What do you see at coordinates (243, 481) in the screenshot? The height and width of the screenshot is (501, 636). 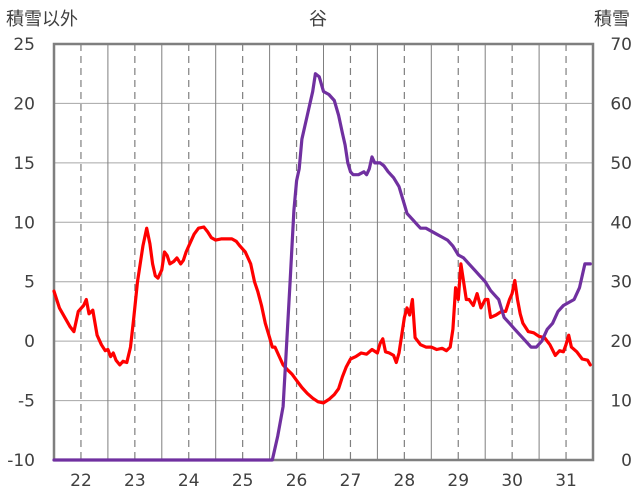 I see `x-tick-label: 25` at bounding box center [243, 481].